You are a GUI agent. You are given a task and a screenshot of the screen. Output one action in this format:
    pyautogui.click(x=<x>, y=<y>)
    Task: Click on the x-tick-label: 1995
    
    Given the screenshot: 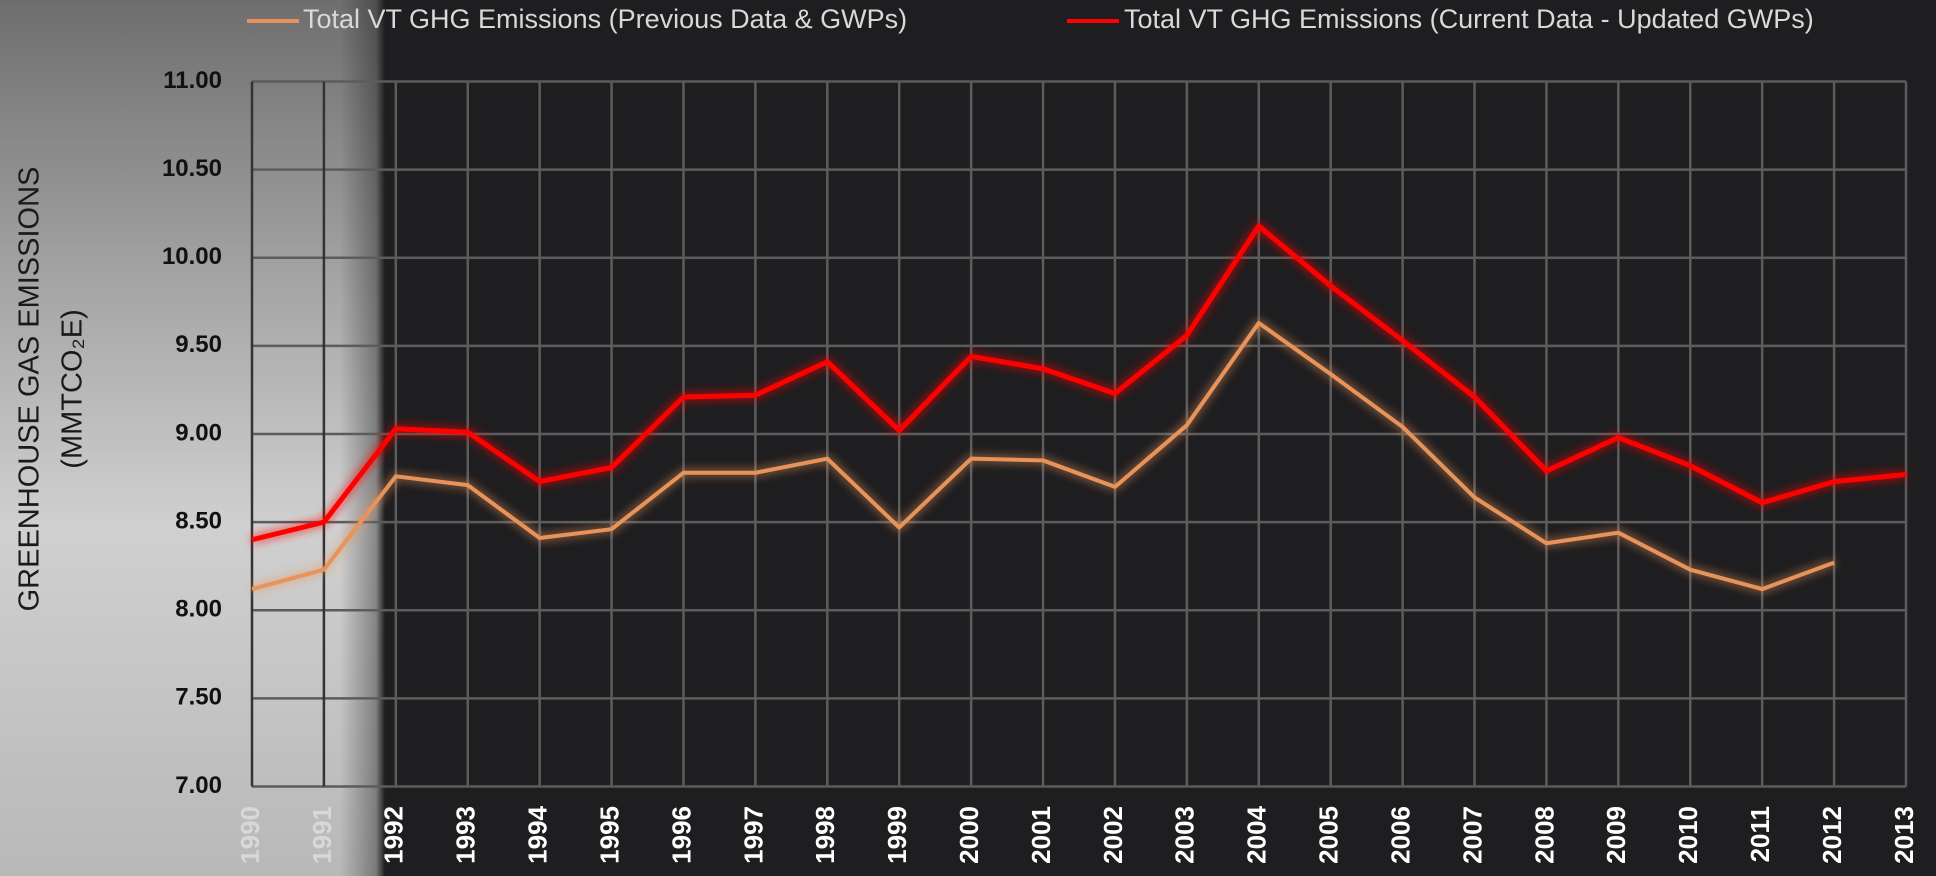 What is the action you would take?
    pyautogui.click(x=609, y=835)
    